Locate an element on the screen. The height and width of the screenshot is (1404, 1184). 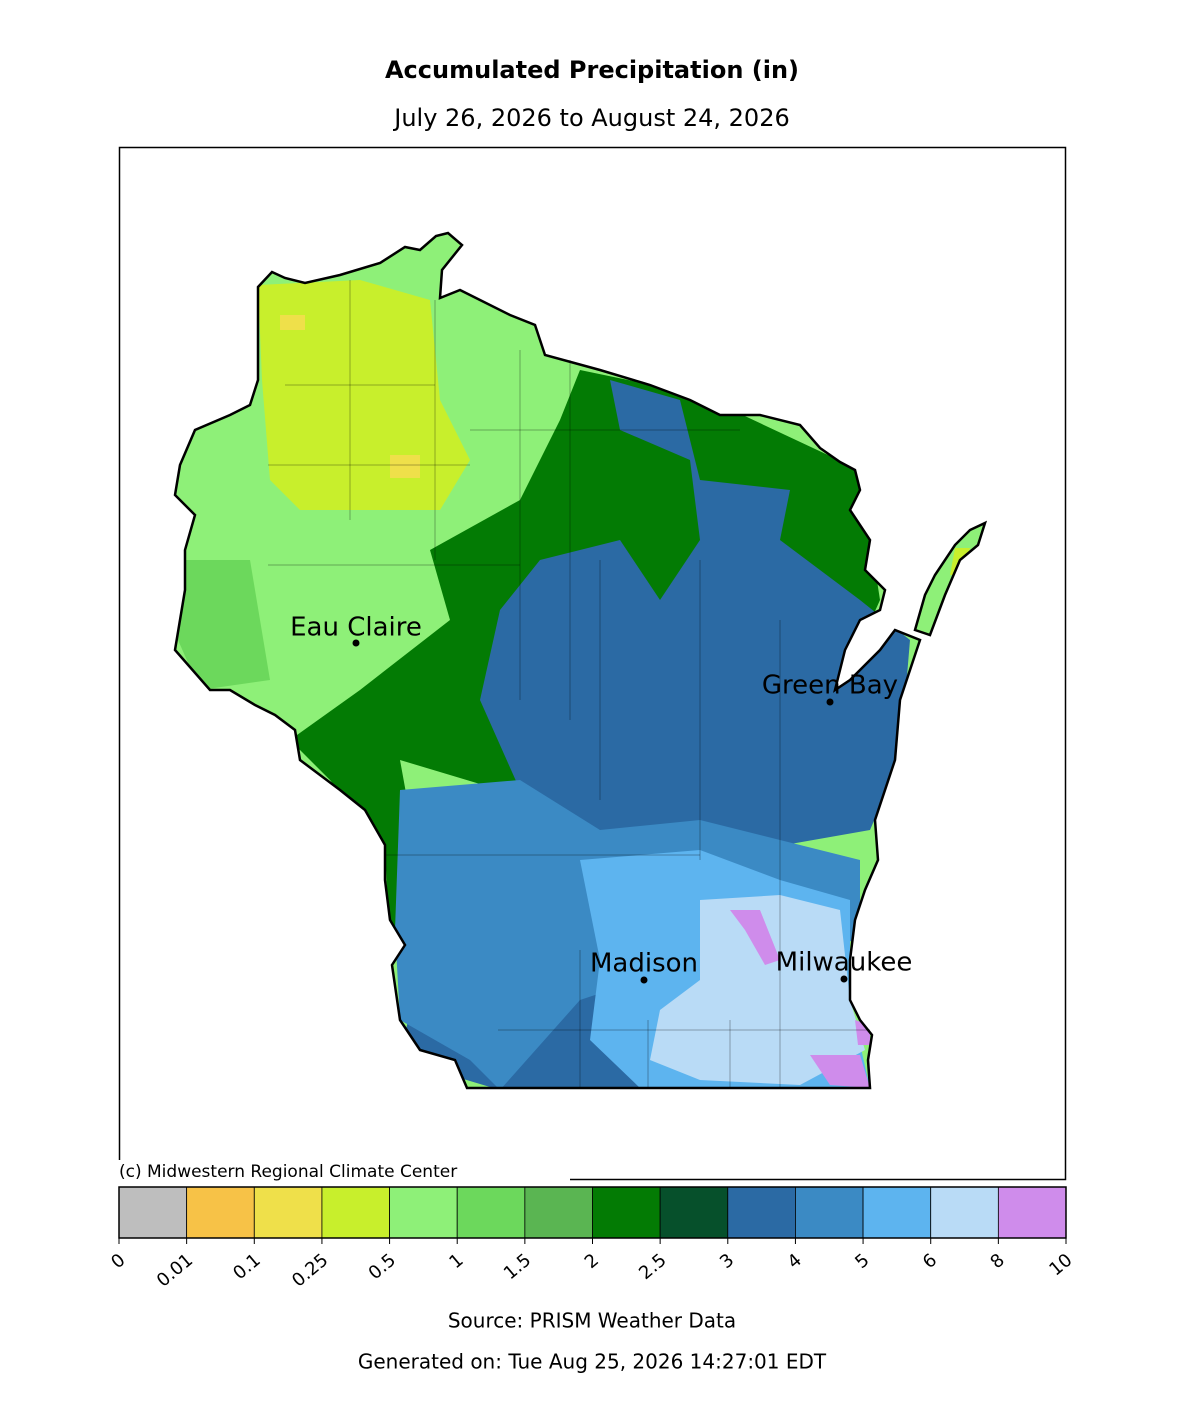
tick-label: 8 is located at coordinates (998, 1261).